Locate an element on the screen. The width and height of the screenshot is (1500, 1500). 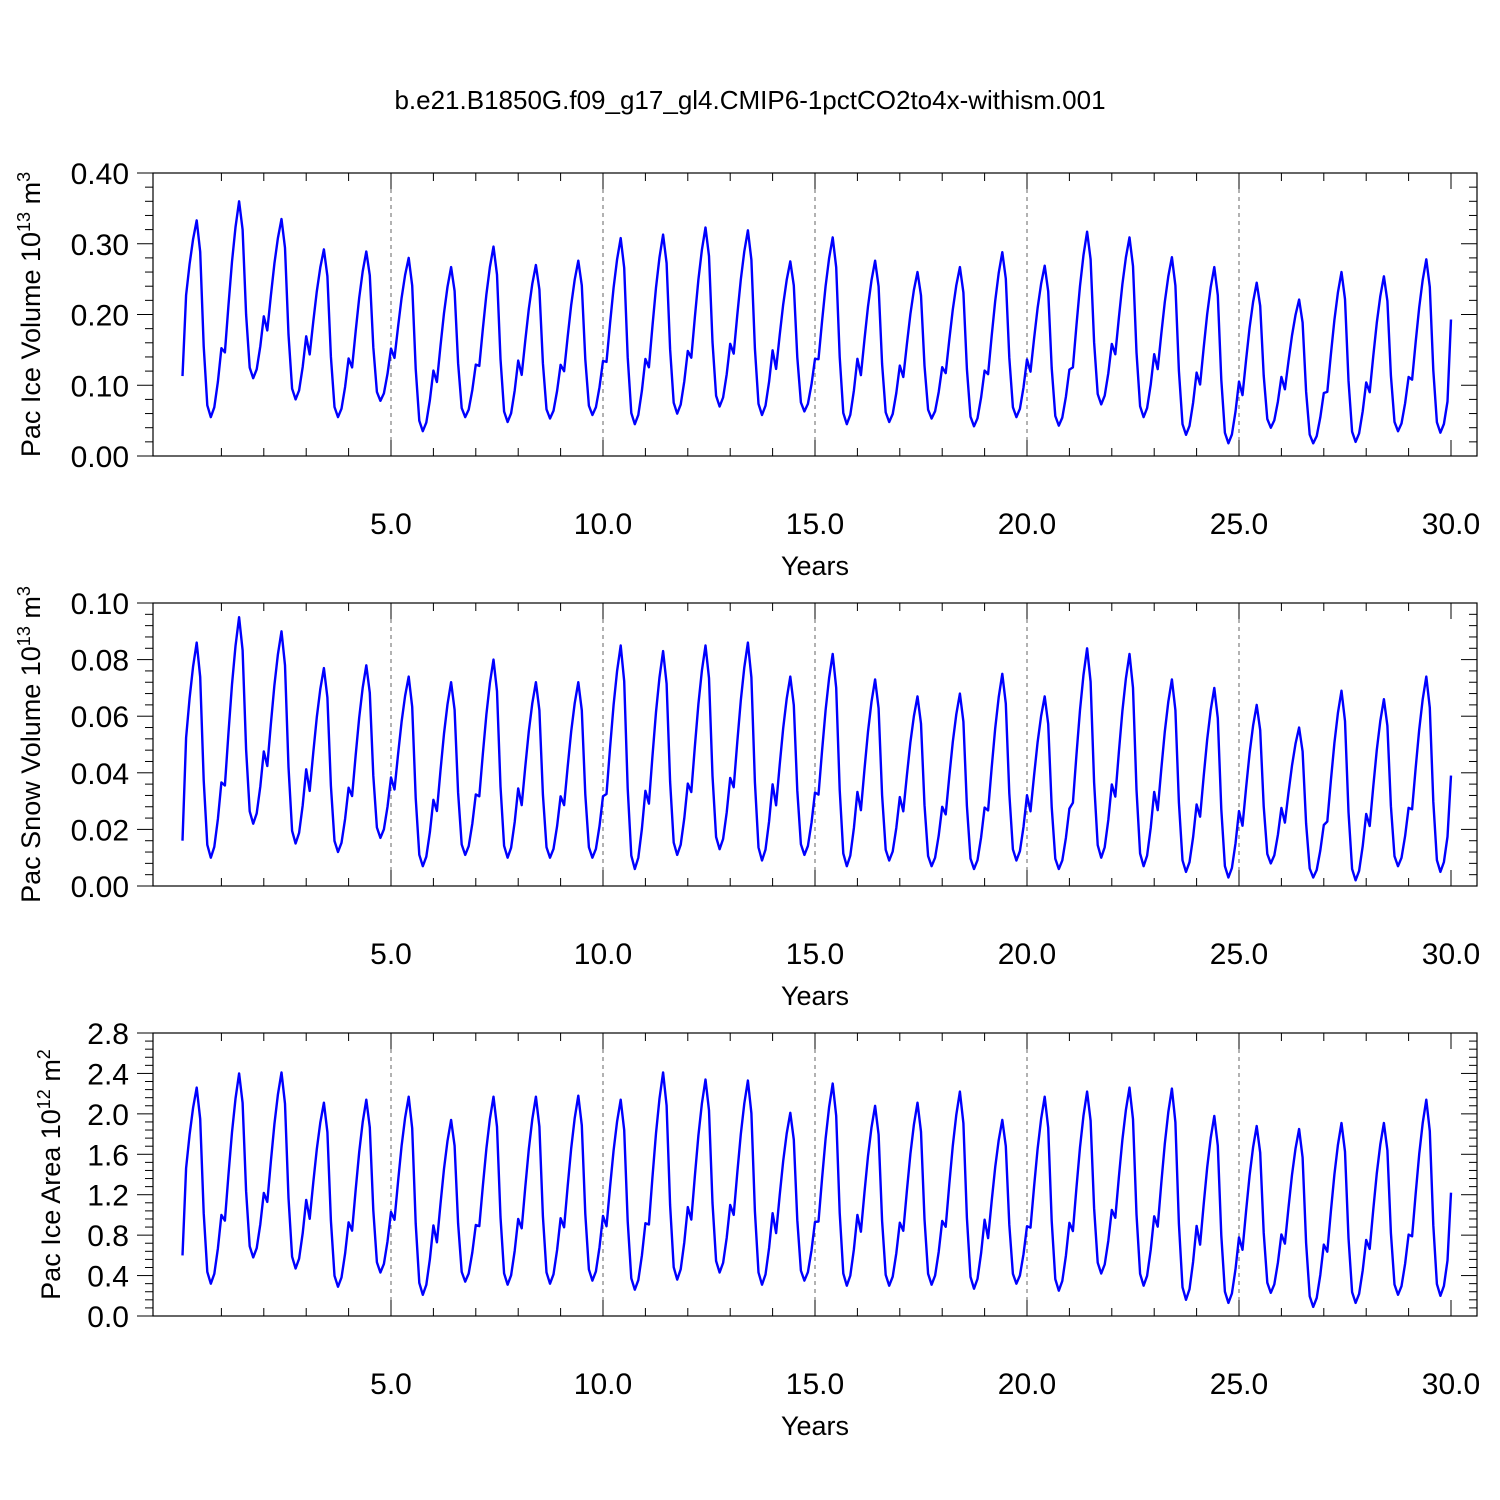
y-tick-label: 2.0 is located at coordinates (108, 1115).